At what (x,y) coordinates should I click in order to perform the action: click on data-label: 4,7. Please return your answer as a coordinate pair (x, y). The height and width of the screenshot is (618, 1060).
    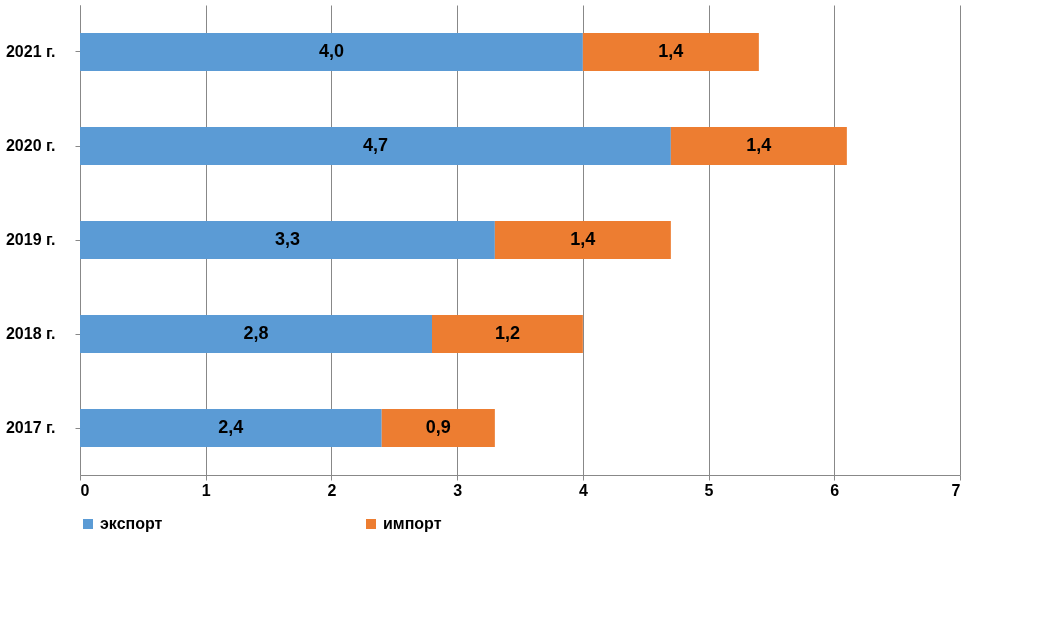
    Looking at the image, I should click on (375, 145).